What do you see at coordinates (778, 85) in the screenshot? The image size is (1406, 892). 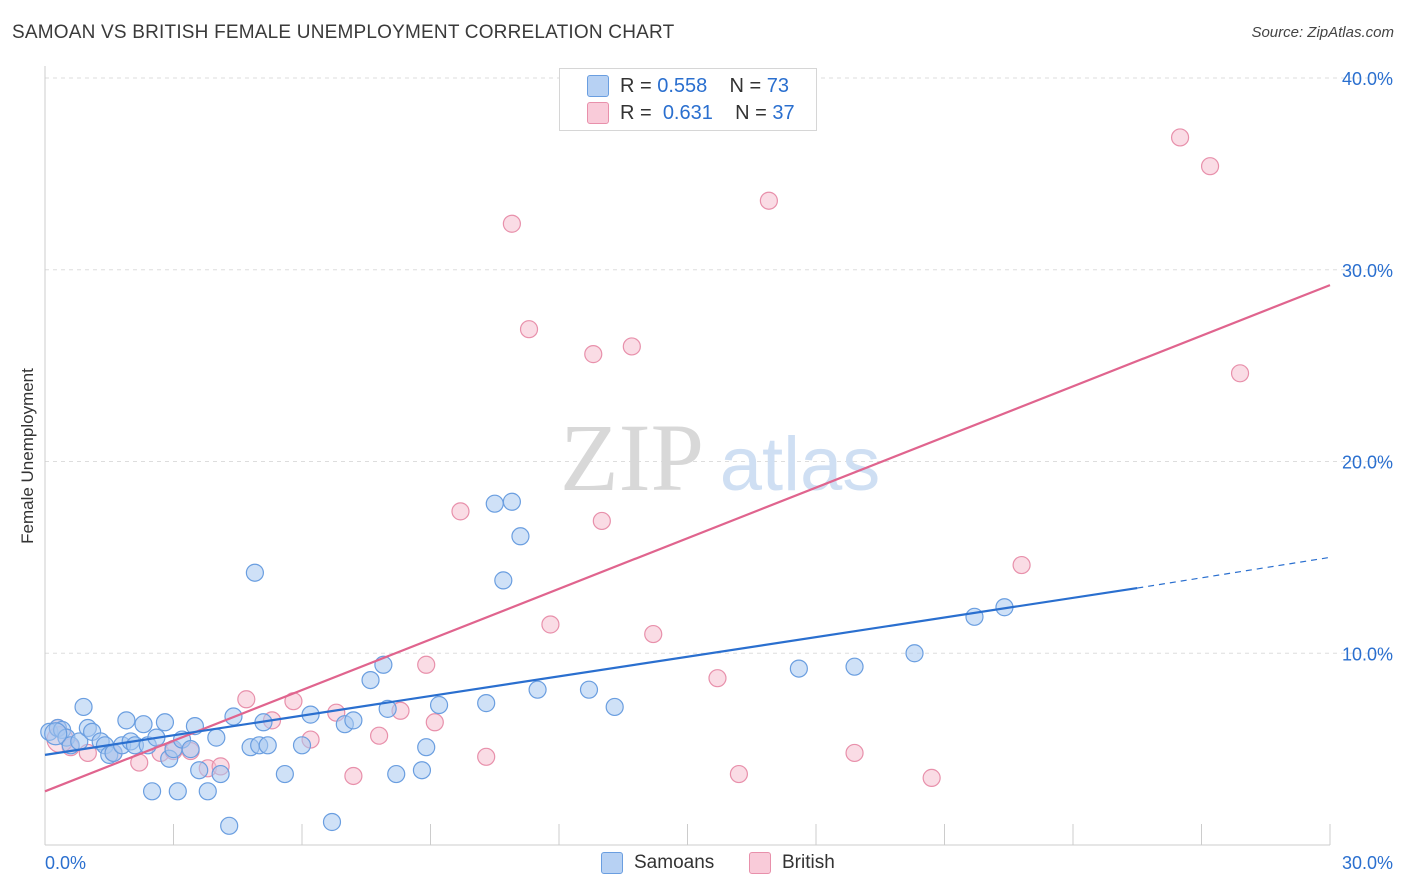 I see `samoans-n-value: 73` at bounding box center [778, 85].